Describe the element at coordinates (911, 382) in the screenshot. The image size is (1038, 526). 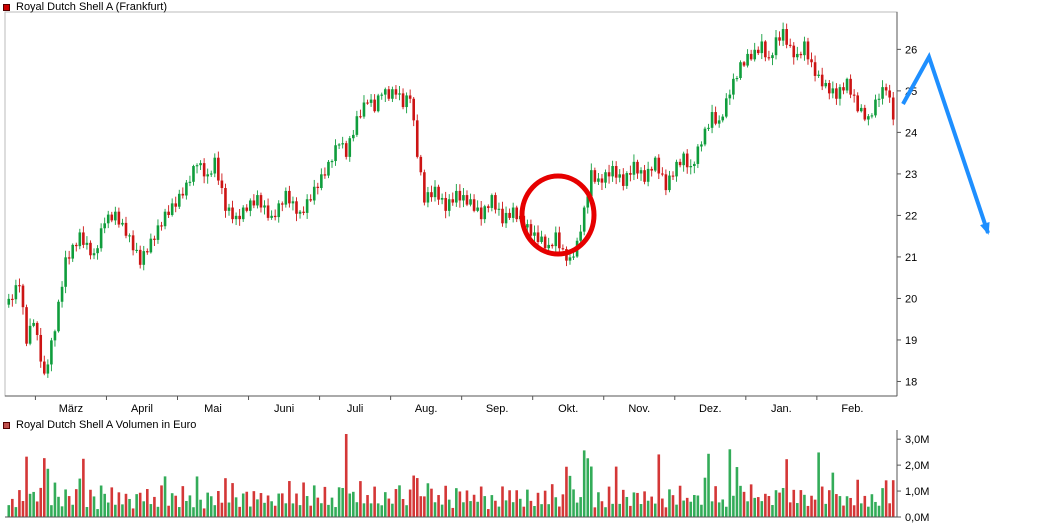
I see `svg-text: 18` at that location.